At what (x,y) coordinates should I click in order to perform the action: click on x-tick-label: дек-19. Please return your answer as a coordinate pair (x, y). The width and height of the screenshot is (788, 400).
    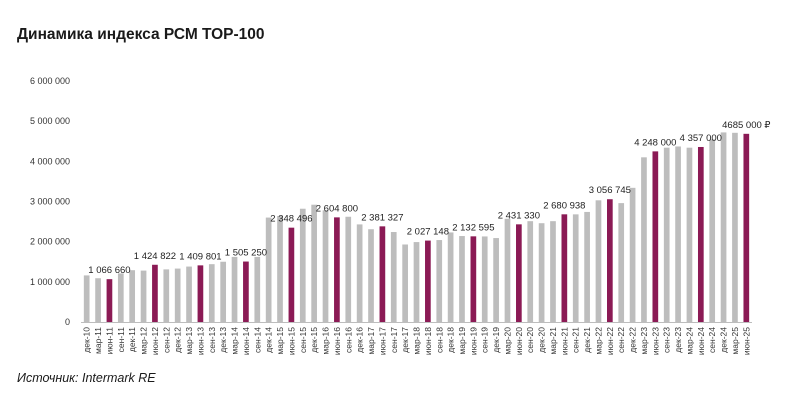
    Looking at the image, I should click on (496, 340).